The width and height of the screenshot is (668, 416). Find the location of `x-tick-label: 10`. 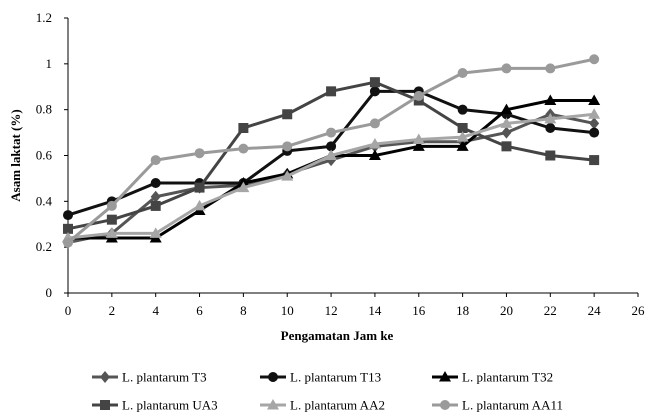

x-tick-label: 10 is located at coordinates (287, 310).